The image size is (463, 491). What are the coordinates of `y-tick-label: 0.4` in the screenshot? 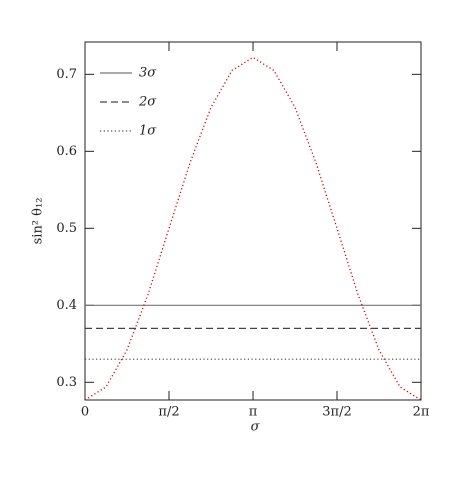 It's located at (66, 305).